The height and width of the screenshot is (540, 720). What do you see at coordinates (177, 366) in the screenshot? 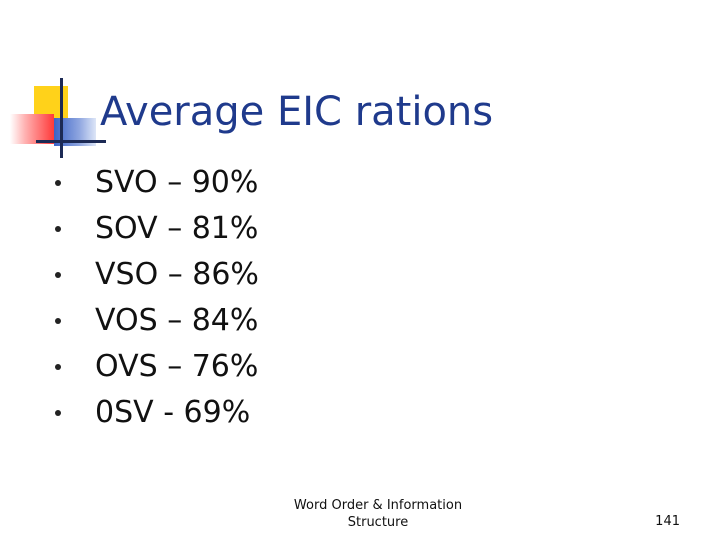
I see `bullet-text: OVS – 76%` at bounding box center [177, 366].